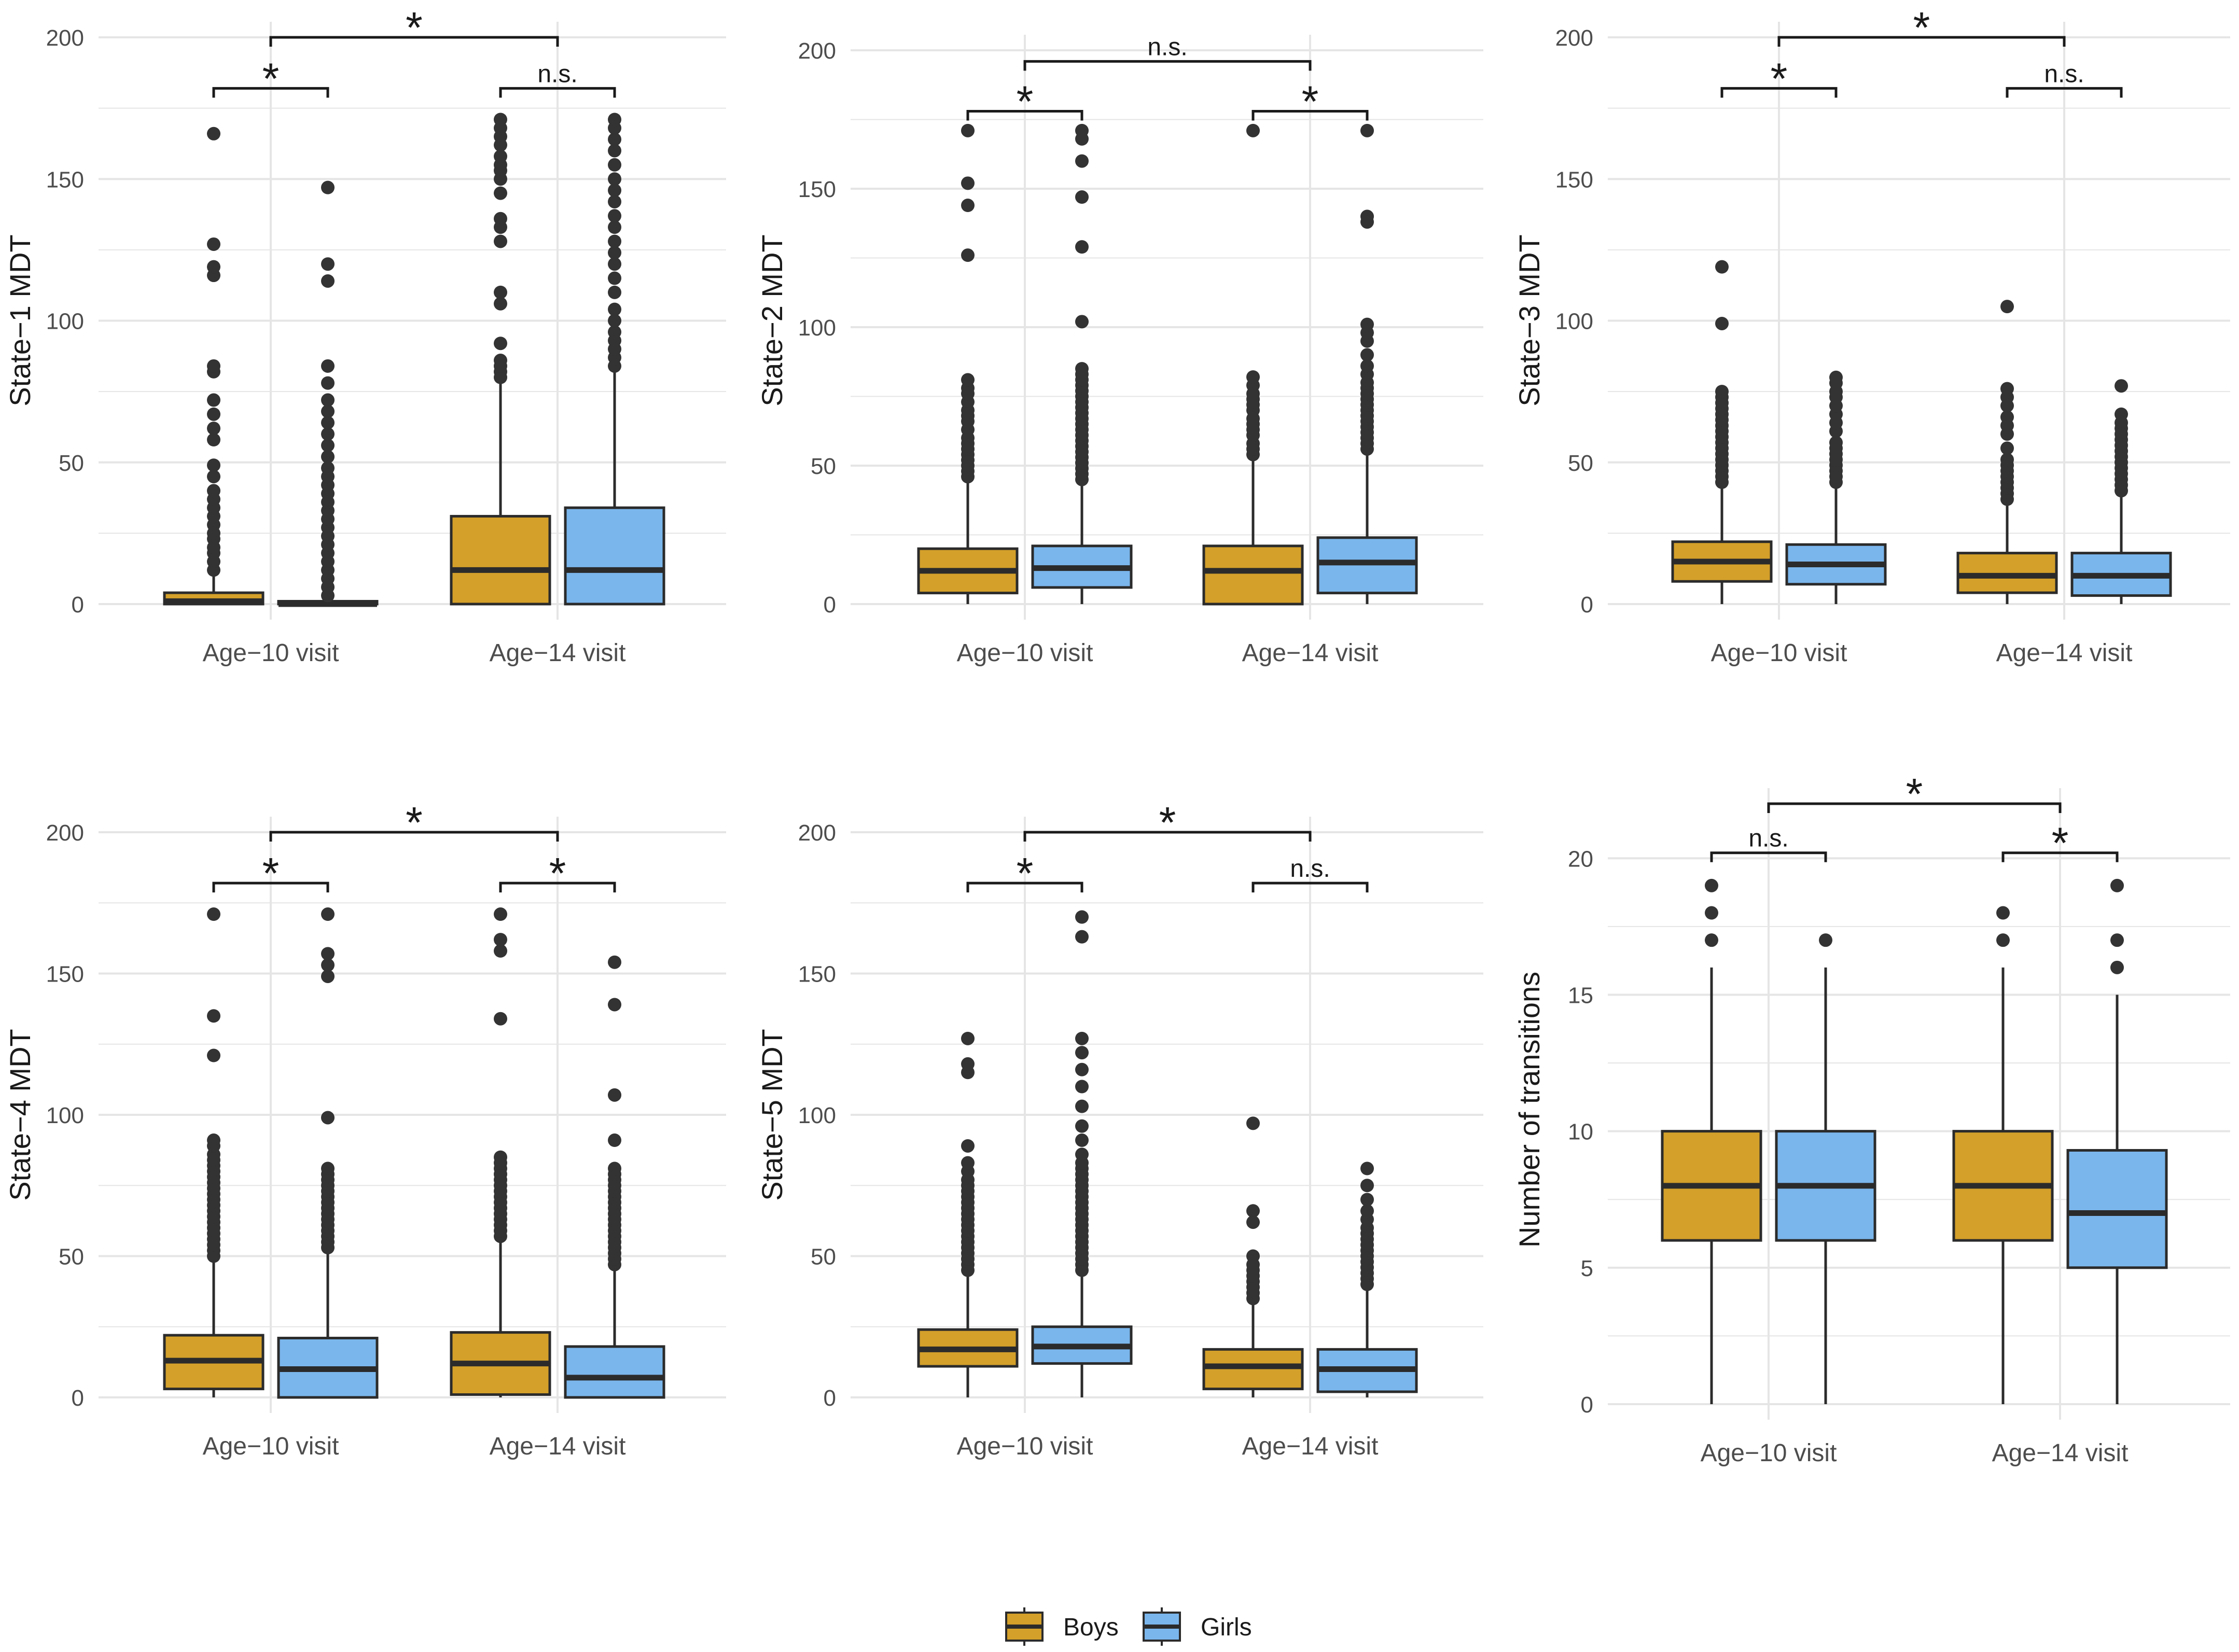 The width and height of the screenshot is (2239, 1652). Describe the element at coordinates (1091, 1627) in the screenshot. I see `legend-label: Boys` at that location.